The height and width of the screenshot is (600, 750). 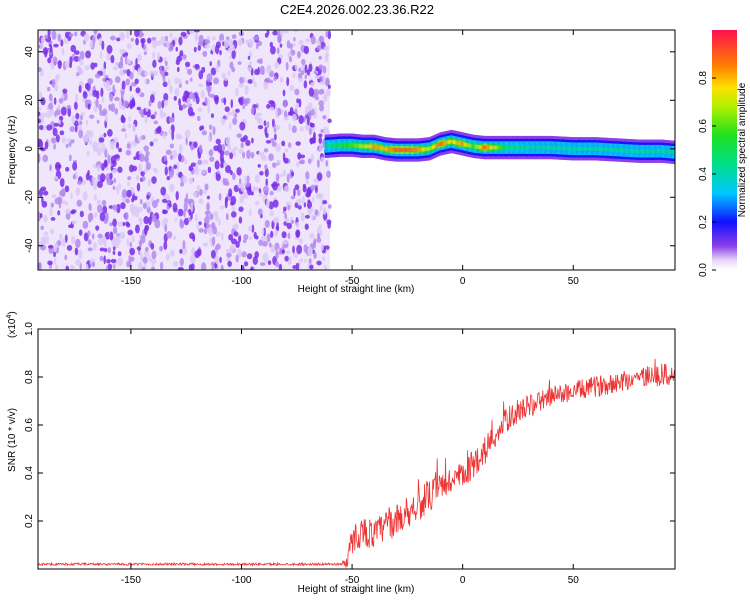 I want to click on x-tick-label: -100, so click(x=241, y=281).